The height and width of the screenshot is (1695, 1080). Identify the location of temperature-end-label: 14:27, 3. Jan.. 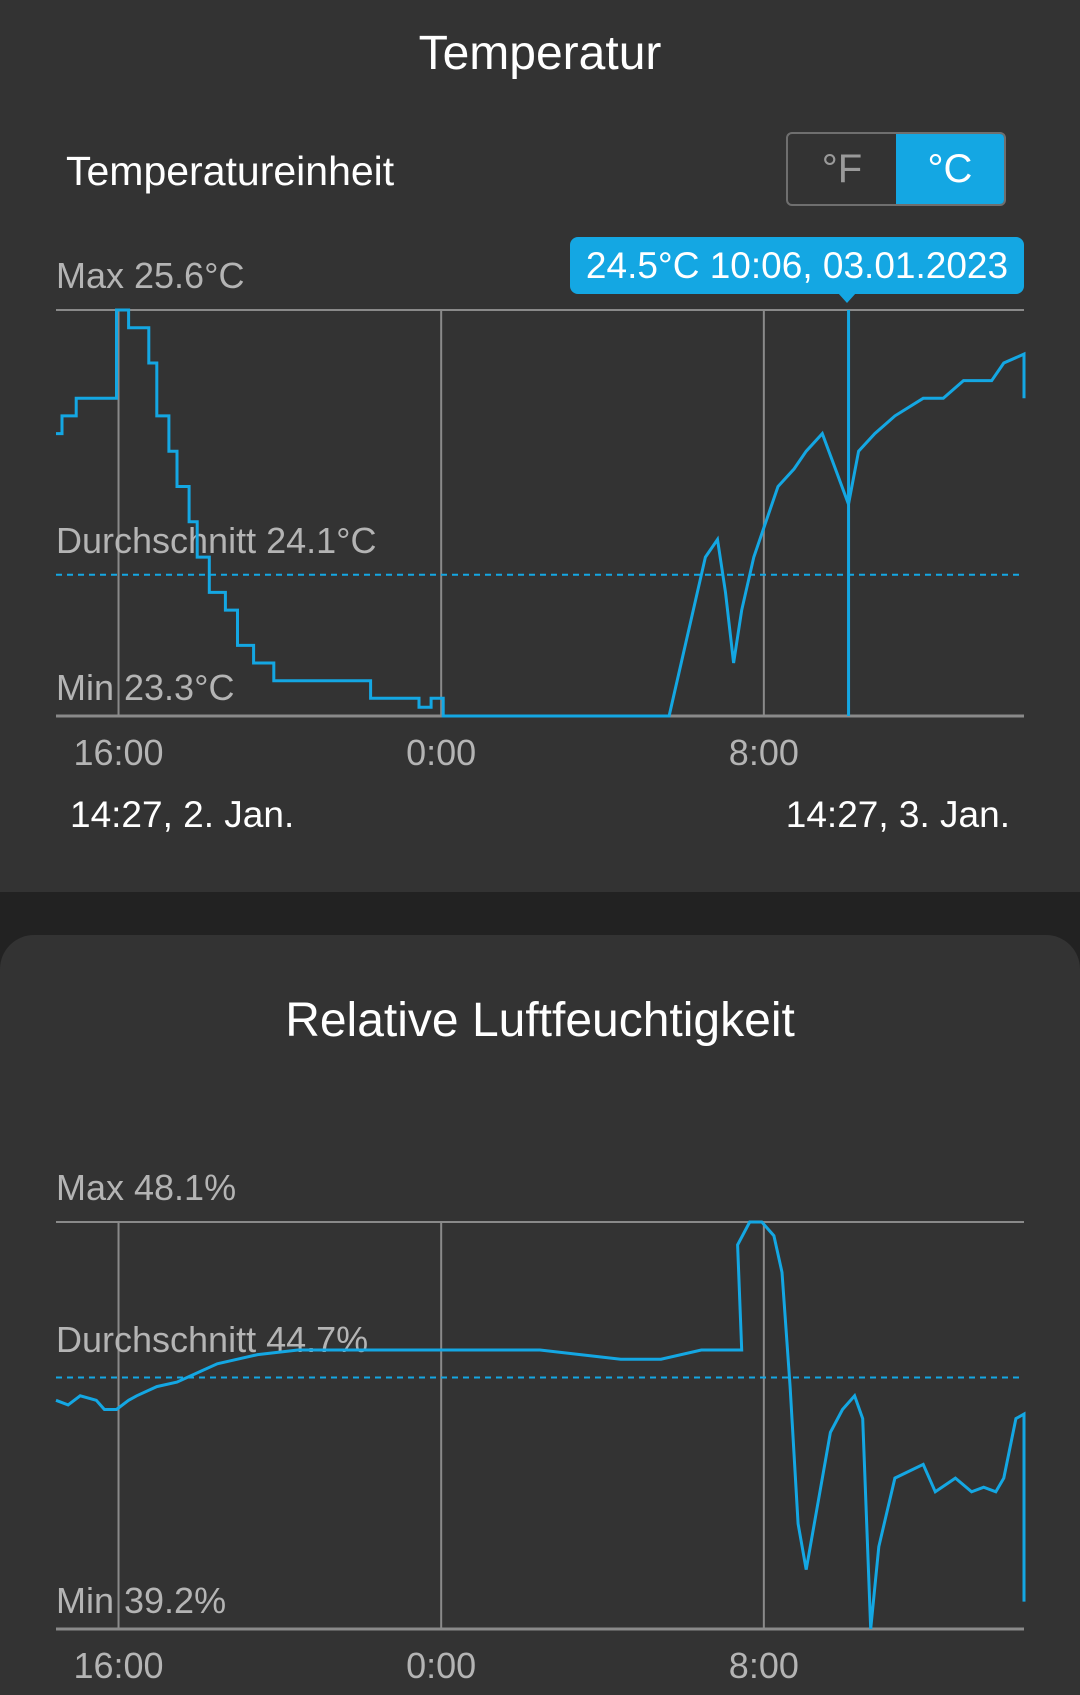
(898, 814).